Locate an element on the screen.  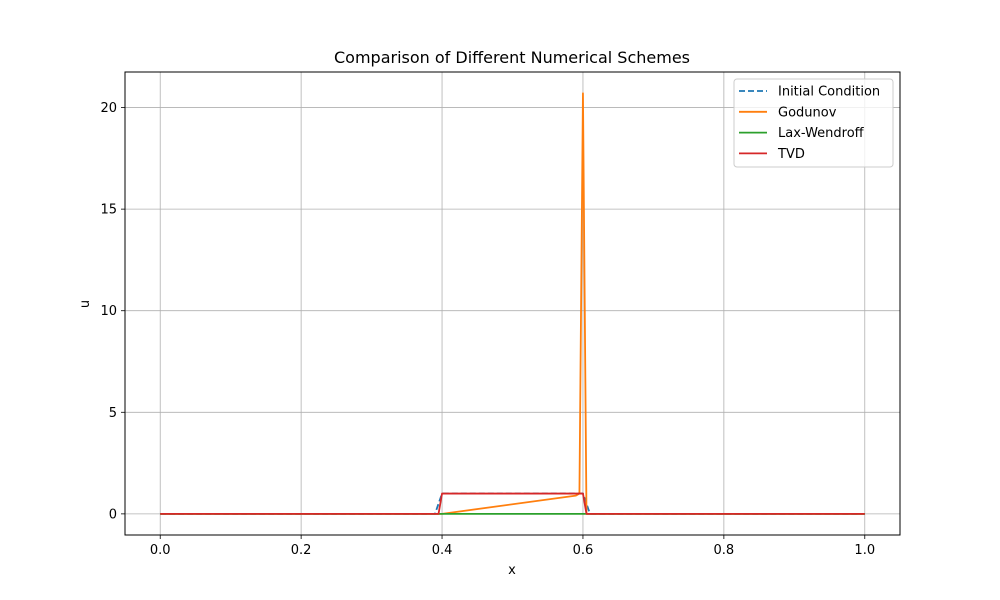
y-tick-label: 15 is located at coordinates (108, 210).